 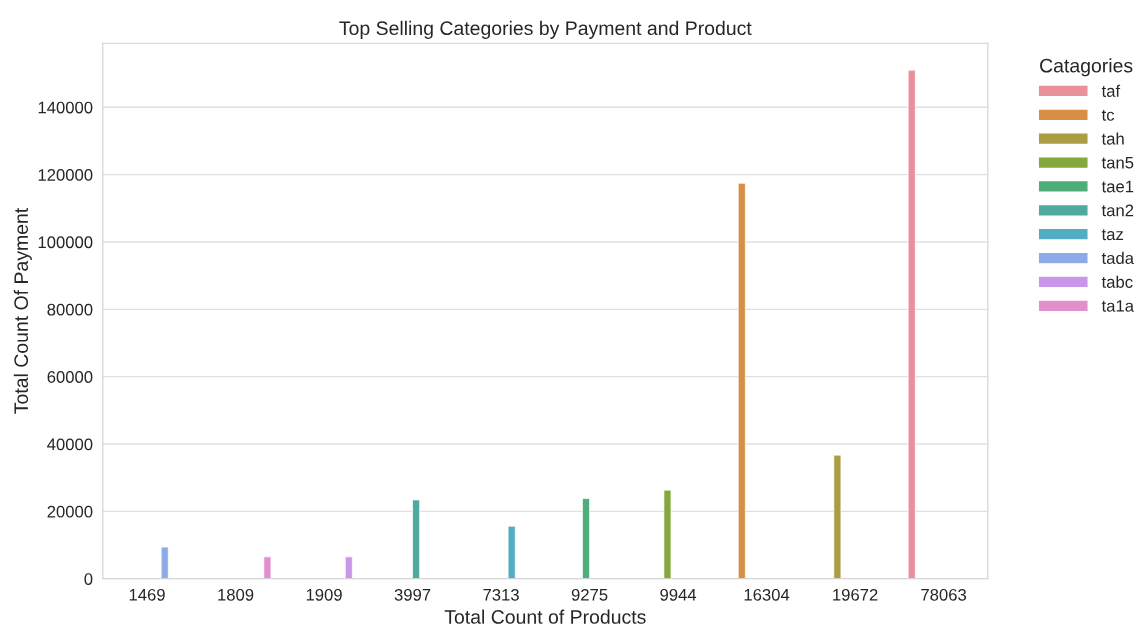 I want to click on x-tick-label: 9944, so click(x=678, y=594).